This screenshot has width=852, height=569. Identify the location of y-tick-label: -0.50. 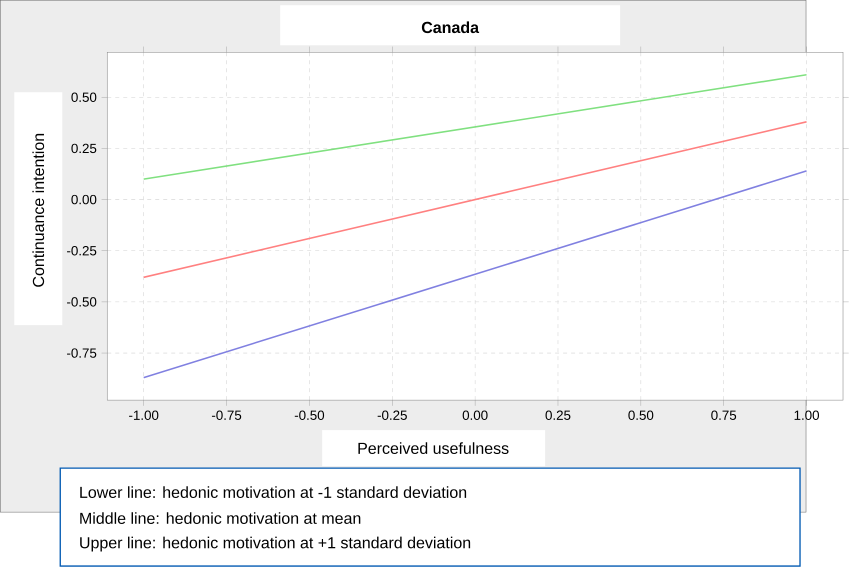
(81, 302).